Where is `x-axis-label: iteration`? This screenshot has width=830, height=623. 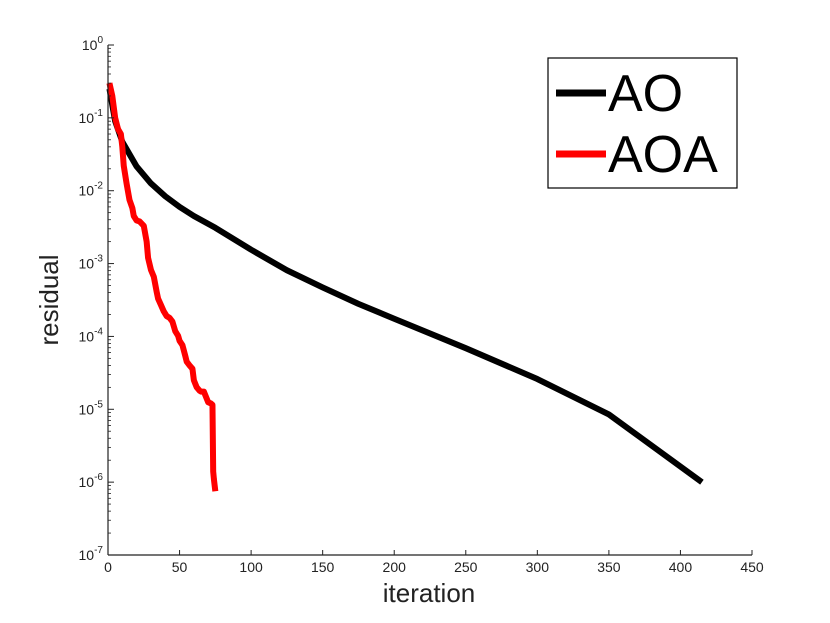
x-axis-label: iteration is located at coordinates (429, 593).